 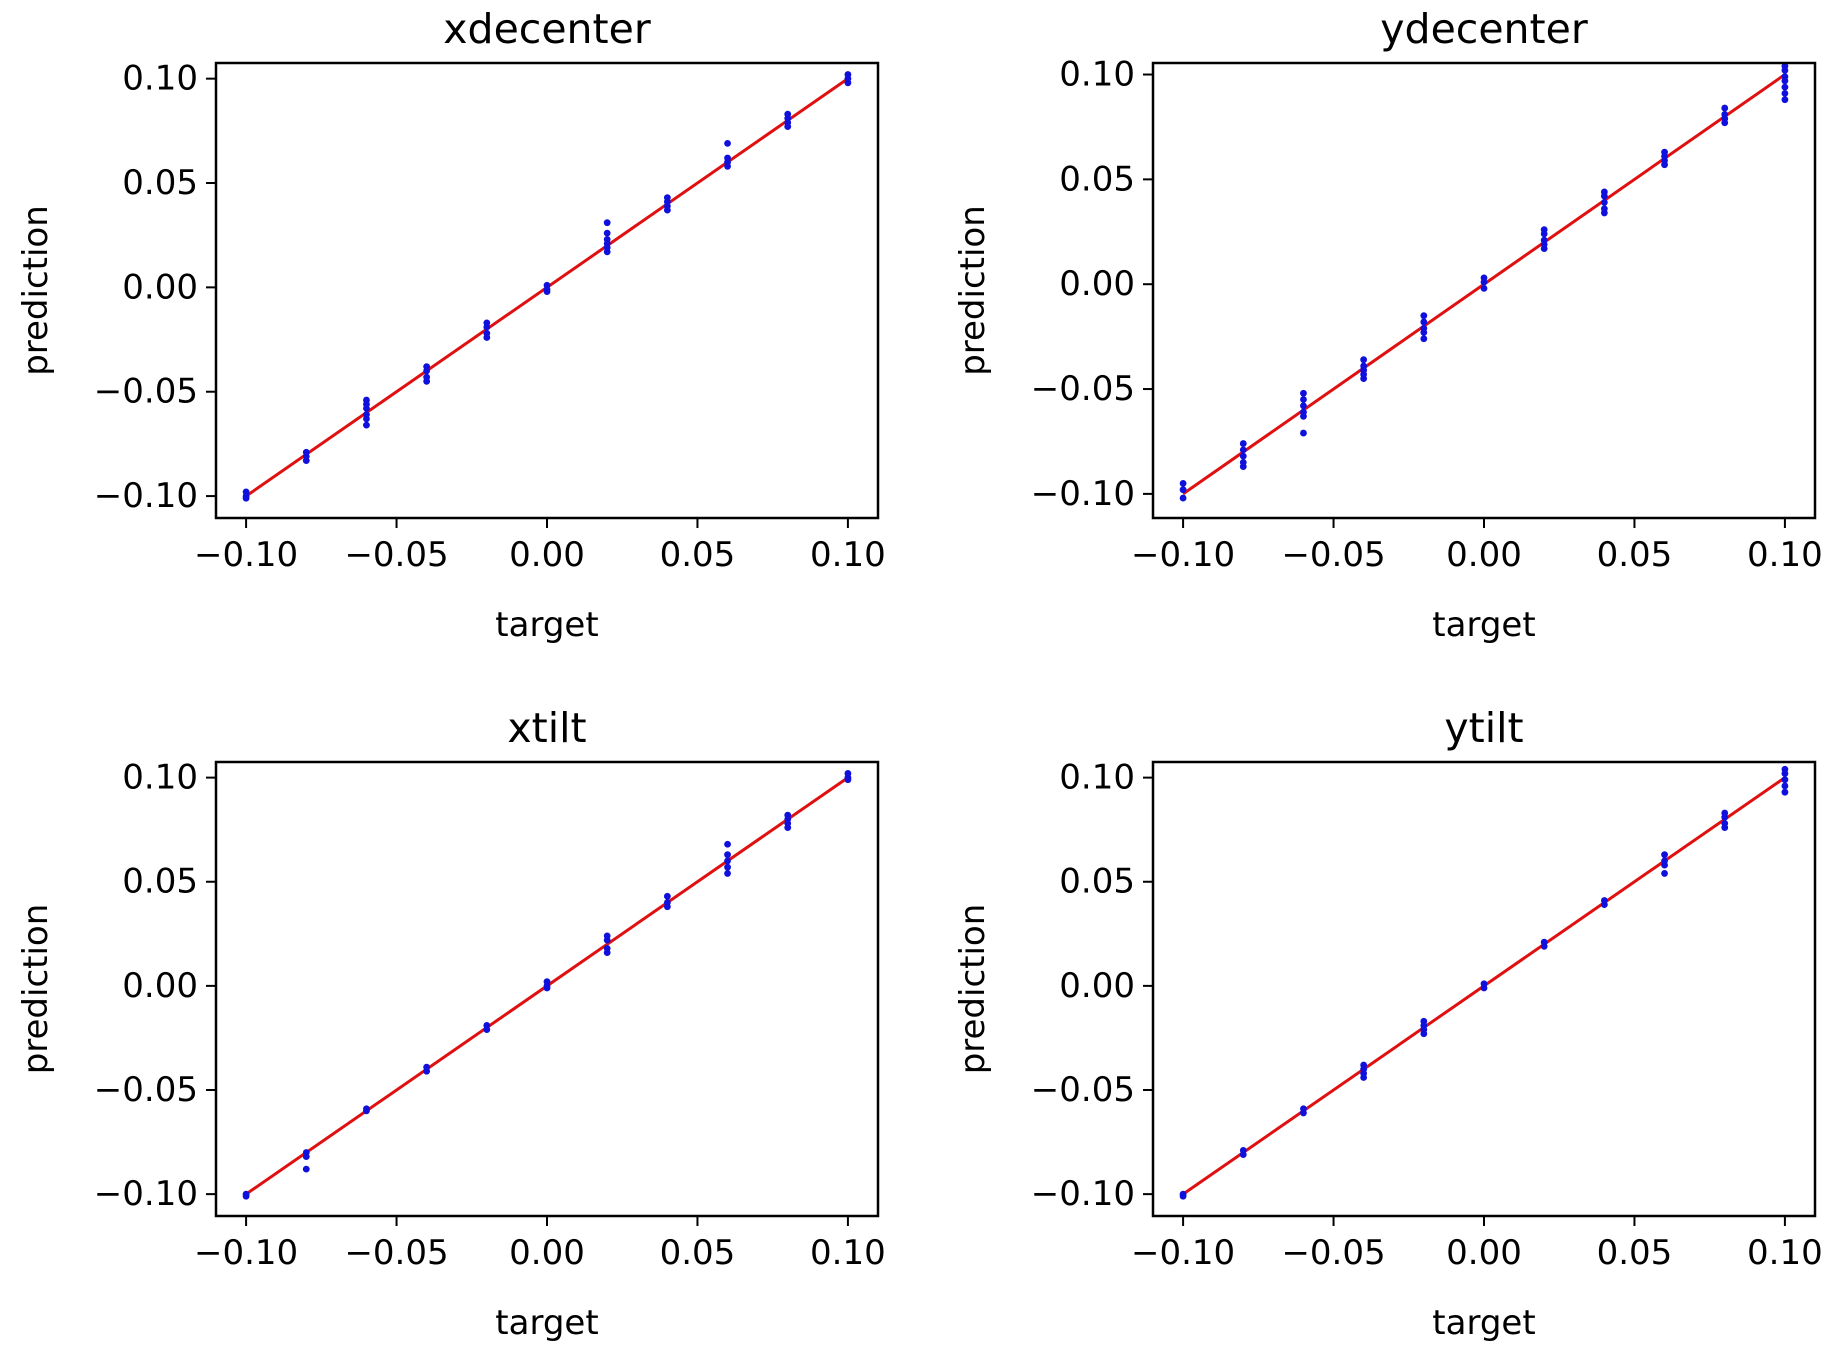 What do you see at coordinates (546, 728) in the screenshot?
I see `panel-title: xtilt` at bounding box center [546, 728].